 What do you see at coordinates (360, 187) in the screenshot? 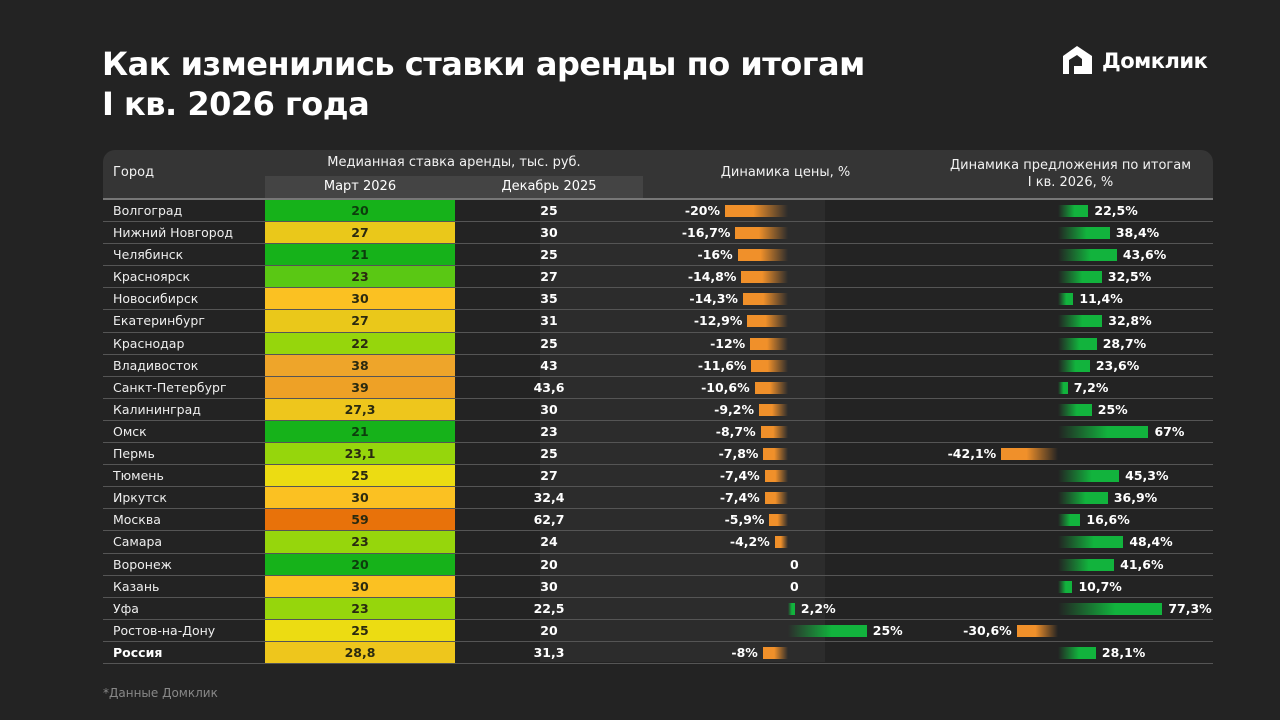
I see `header-march: Март 2026` at bounding box center [360, 187].